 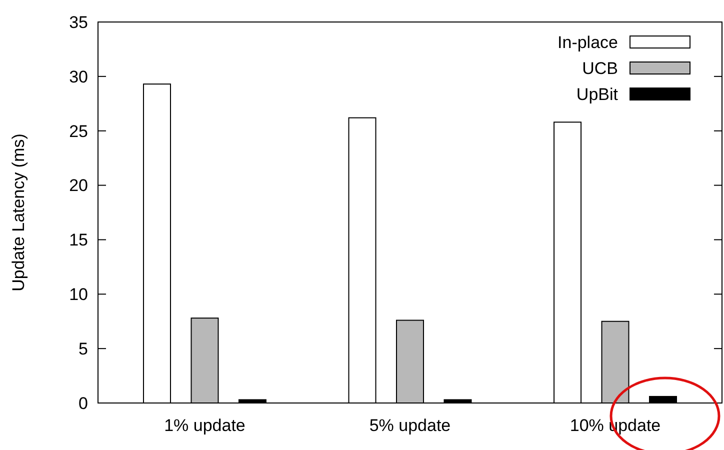 What do you see at coordinates (600, 68) in the screenshot?
I see `legend-label: UCB` at bounding box center [600, 68].